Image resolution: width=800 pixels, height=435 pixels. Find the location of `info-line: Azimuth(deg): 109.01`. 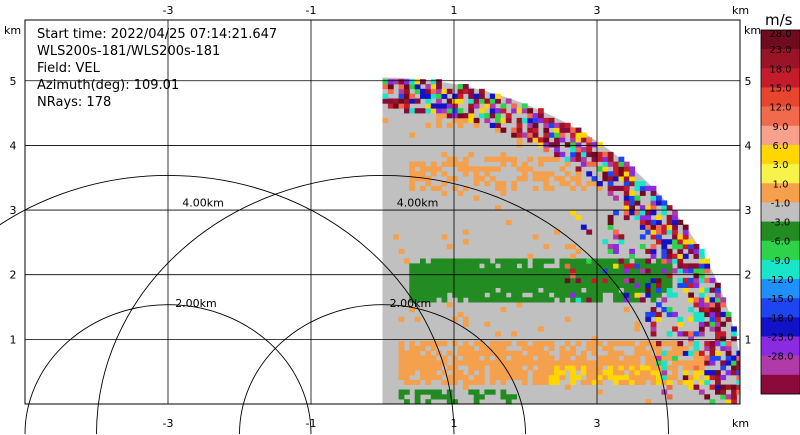

info-line: Azimuth(deg): 109.01 is located at coordinates (108, 85).